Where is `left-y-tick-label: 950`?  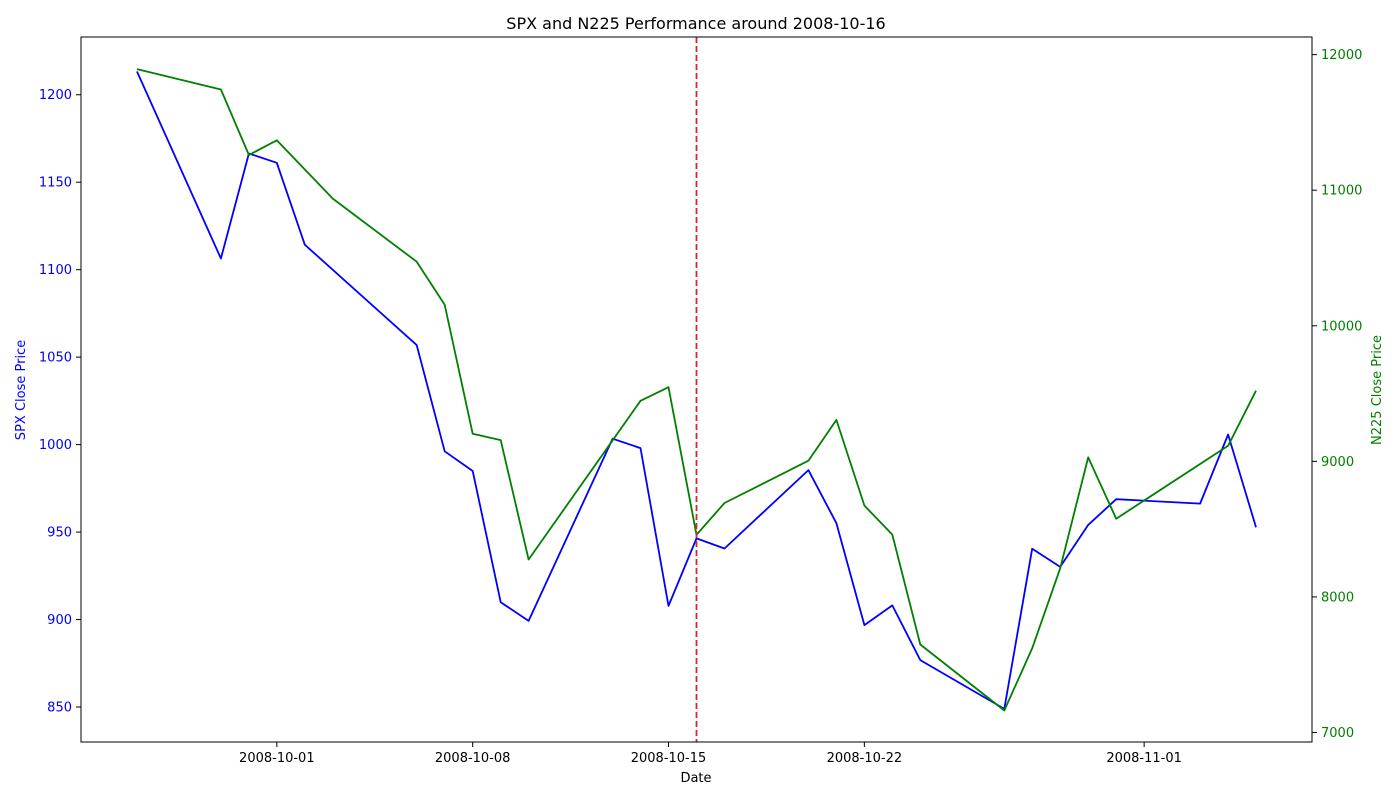 left-y-tick-label: 950 is located at coordinates (59, 533).